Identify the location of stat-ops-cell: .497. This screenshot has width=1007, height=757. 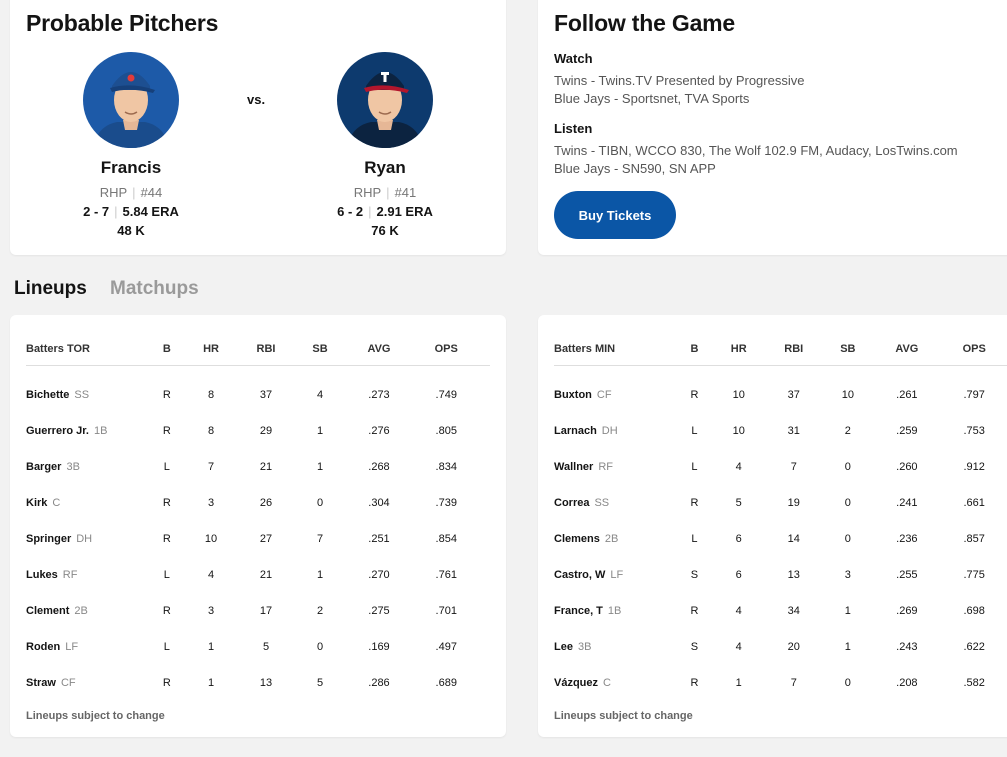
(446, 647).